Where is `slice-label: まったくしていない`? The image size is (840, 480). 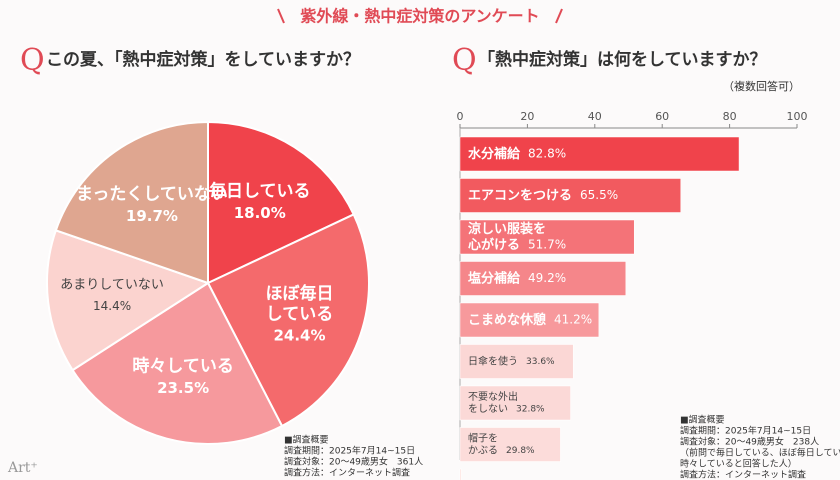
slice-label: まったくしていない is located at coordinates (152, 194).